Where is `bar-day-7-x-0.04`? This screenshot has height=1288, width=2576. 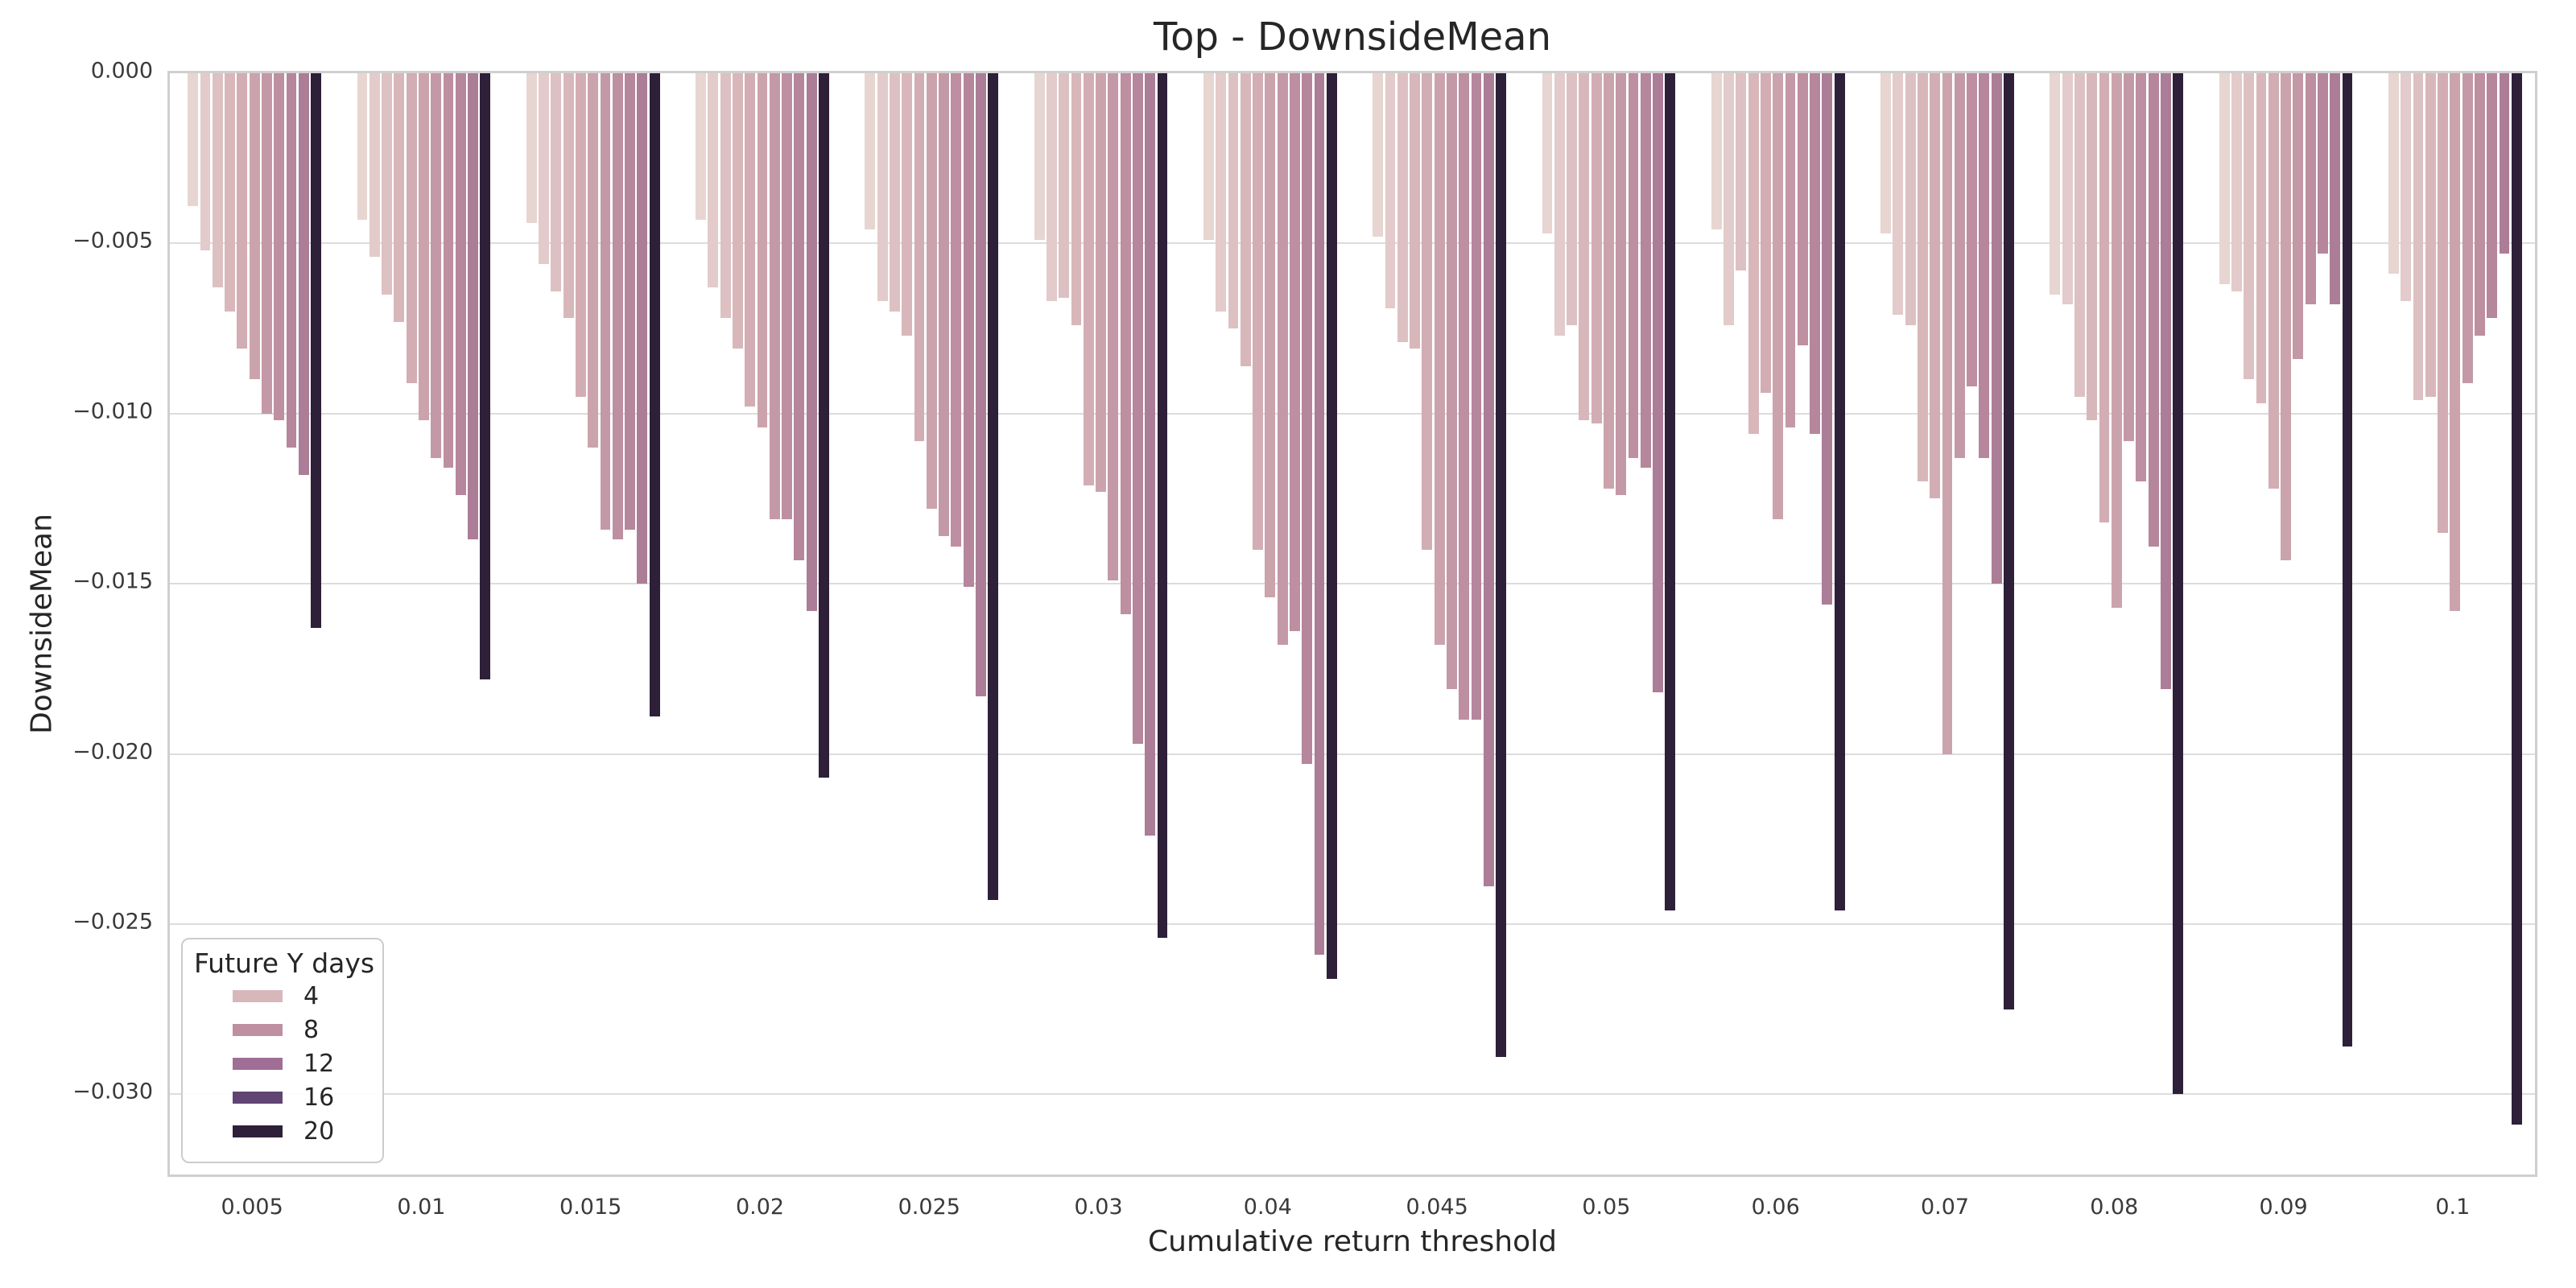 bar-day-7-x-0.04 is located at coordinates (1282, 359).